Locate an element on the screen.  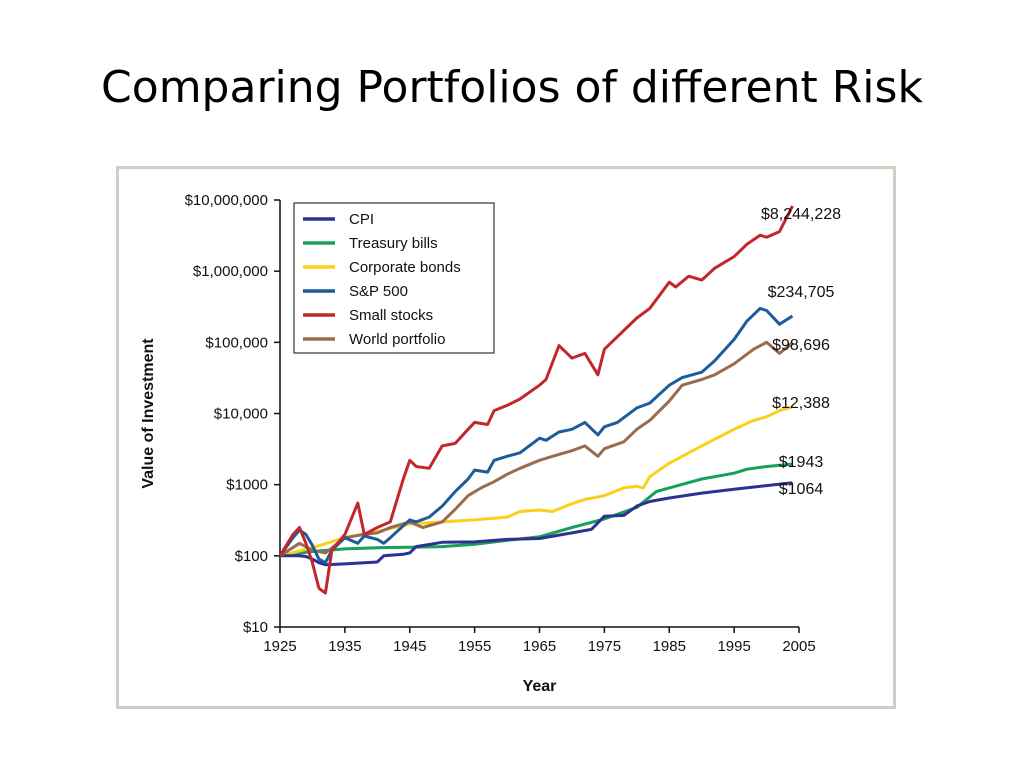
y-axis-title: Value of Investment is located at coordinates (148, 413).